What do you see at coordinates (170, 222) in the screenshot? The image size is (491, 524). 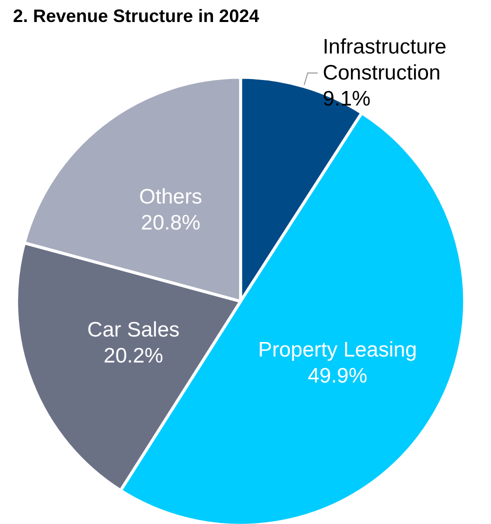 I see `data-label: 20.8%` at bounding box center [170, 222].